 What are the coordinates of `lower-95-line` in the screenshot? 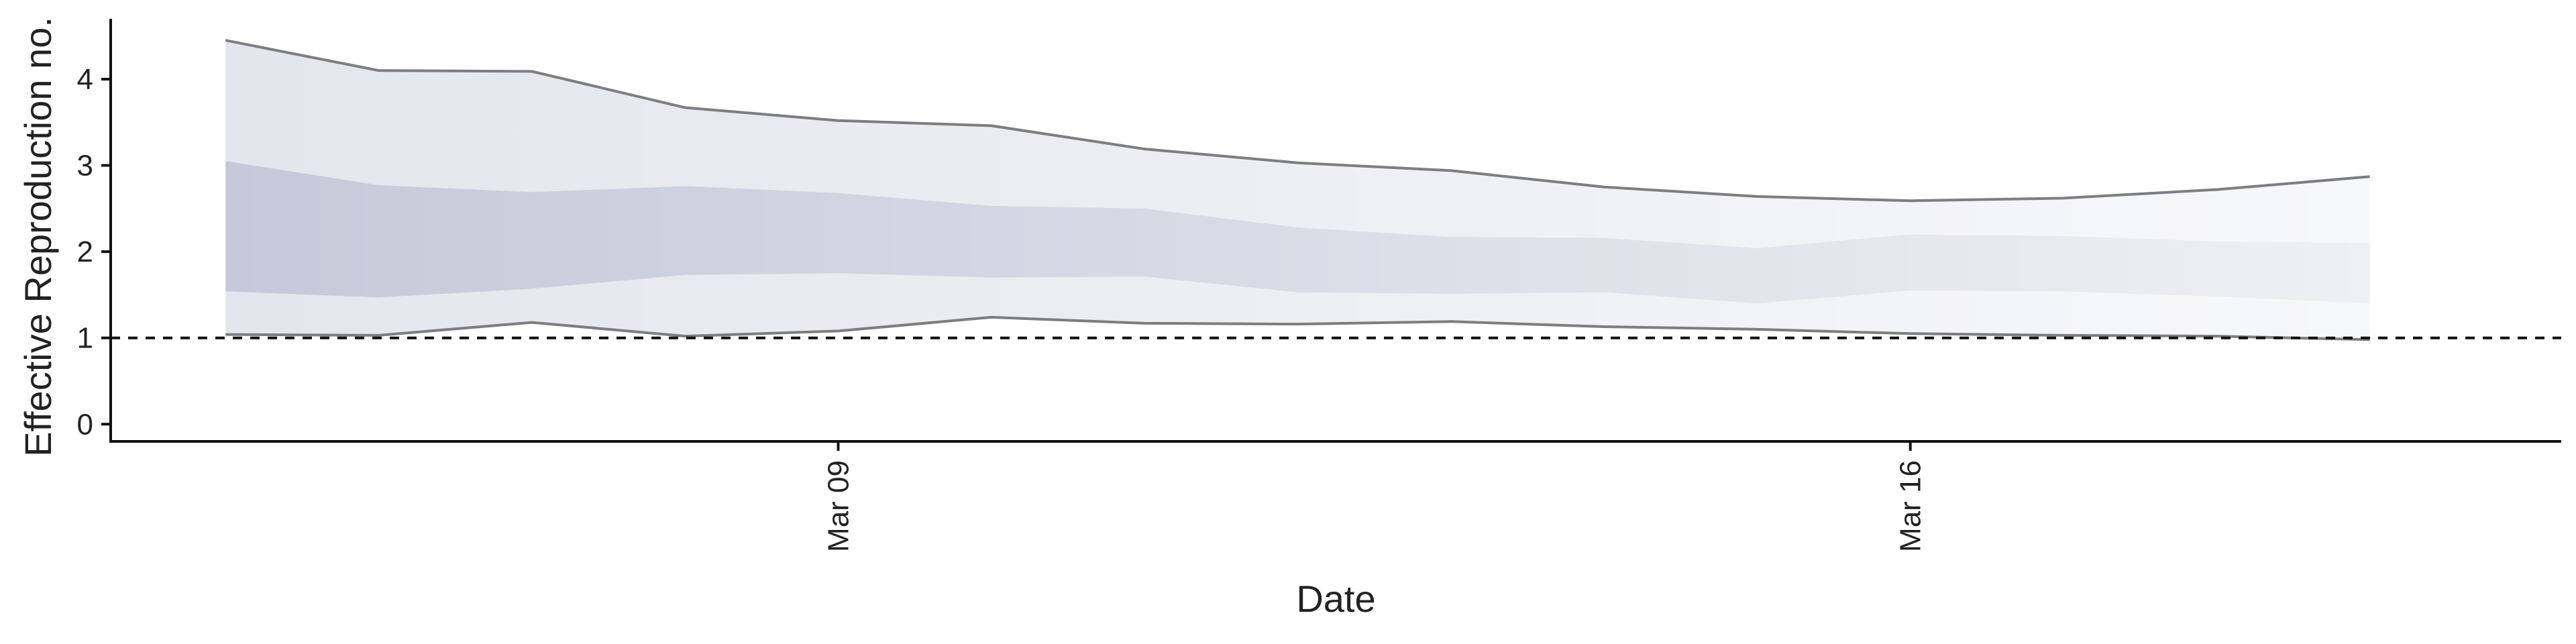 It's located at (1297, 328).